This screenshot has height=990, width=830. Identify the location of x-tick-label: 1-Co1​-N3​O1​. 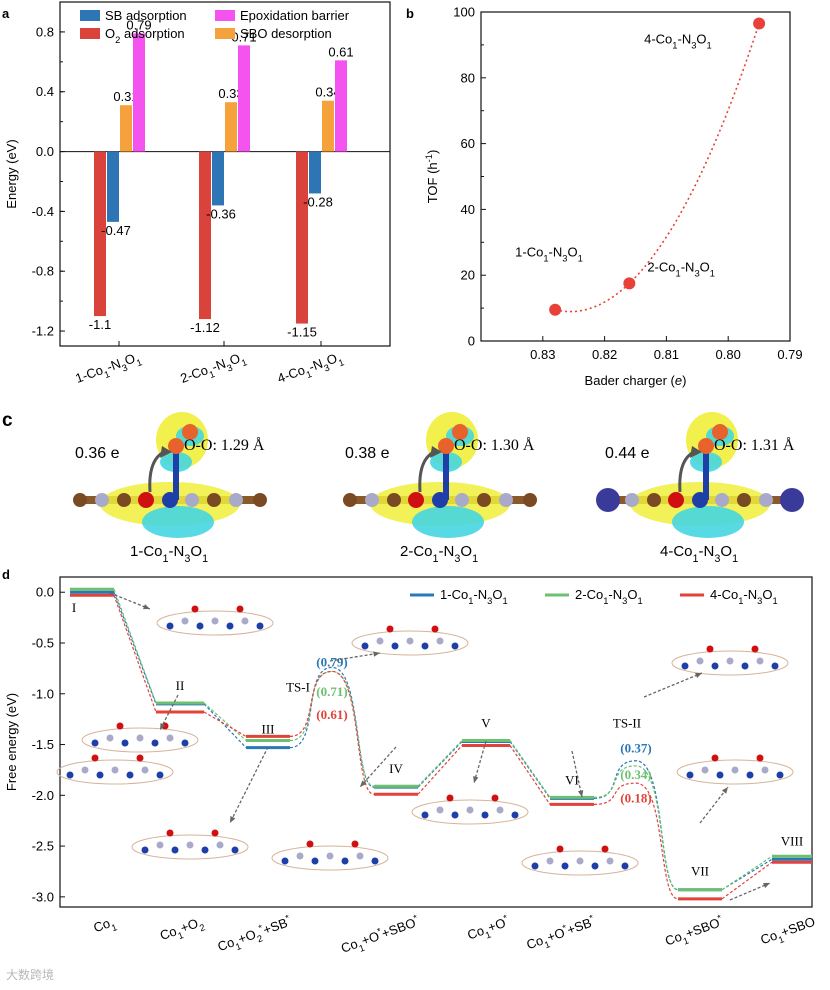
(108, 369).